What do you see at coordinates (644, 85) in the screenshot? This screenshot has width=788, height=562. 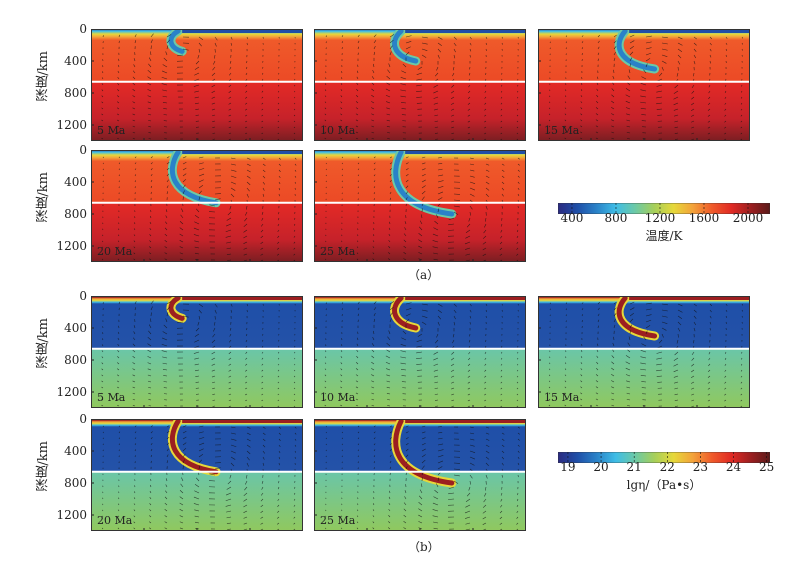 I see `plot-panel: 15 Ma` at bounding box center [644, 85].